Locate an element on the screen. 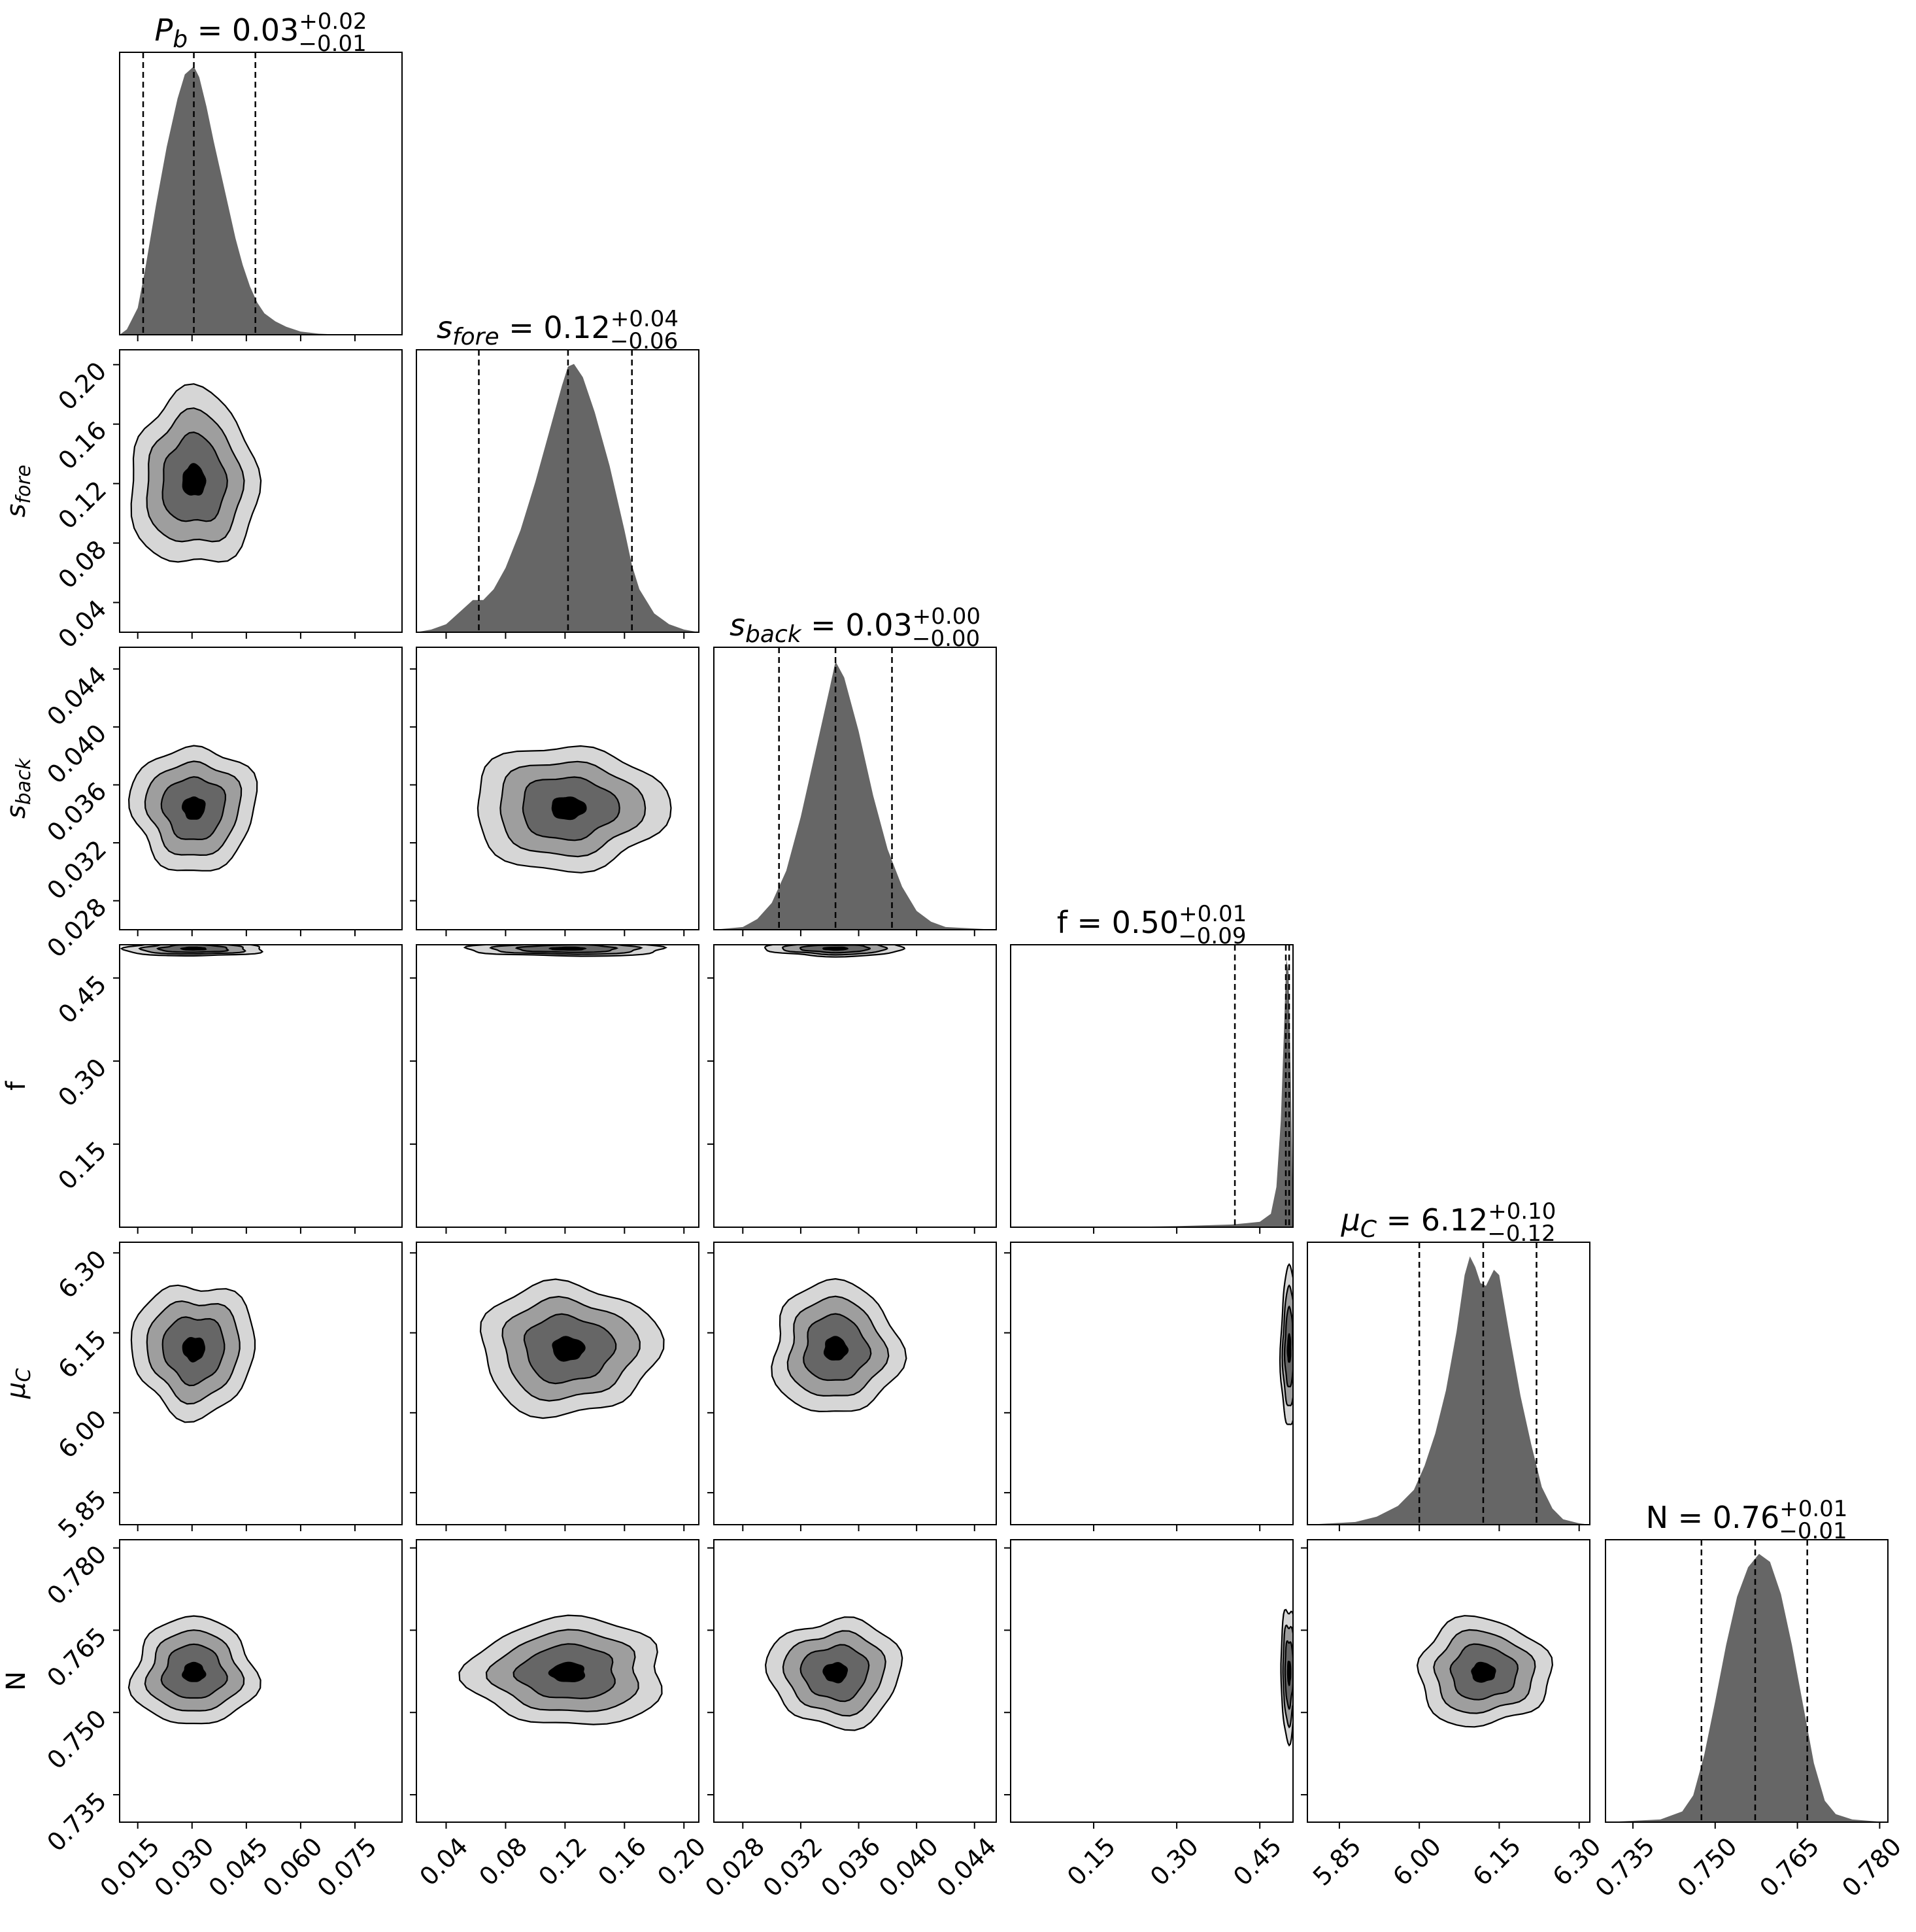 The height and width of the screenshot is (1932, 1916). y-tick-label-sback: 0.028 is located at coordinates (76, 927).